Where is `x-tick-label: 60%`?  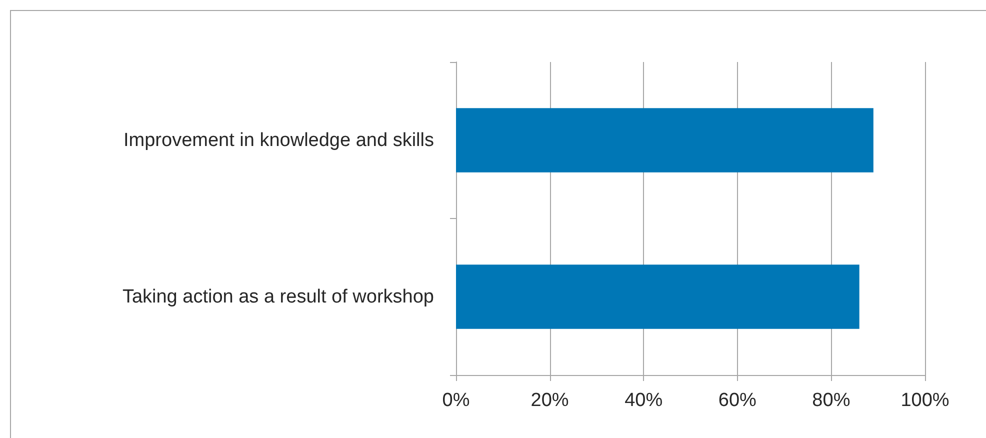
x-tick-label: 60% is located at coordinates (737, 400).